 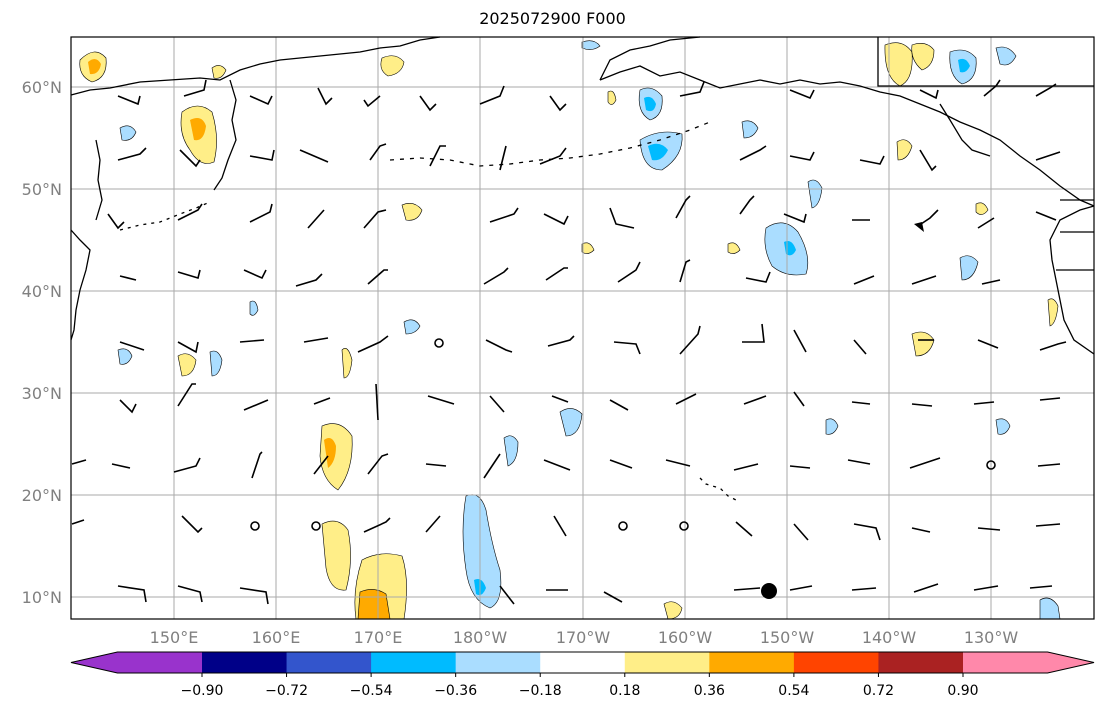 What do you see at coordinates (174, 637) in the screenshot?
I see `lon-label: 150°E` at bounding box center [174, 637].